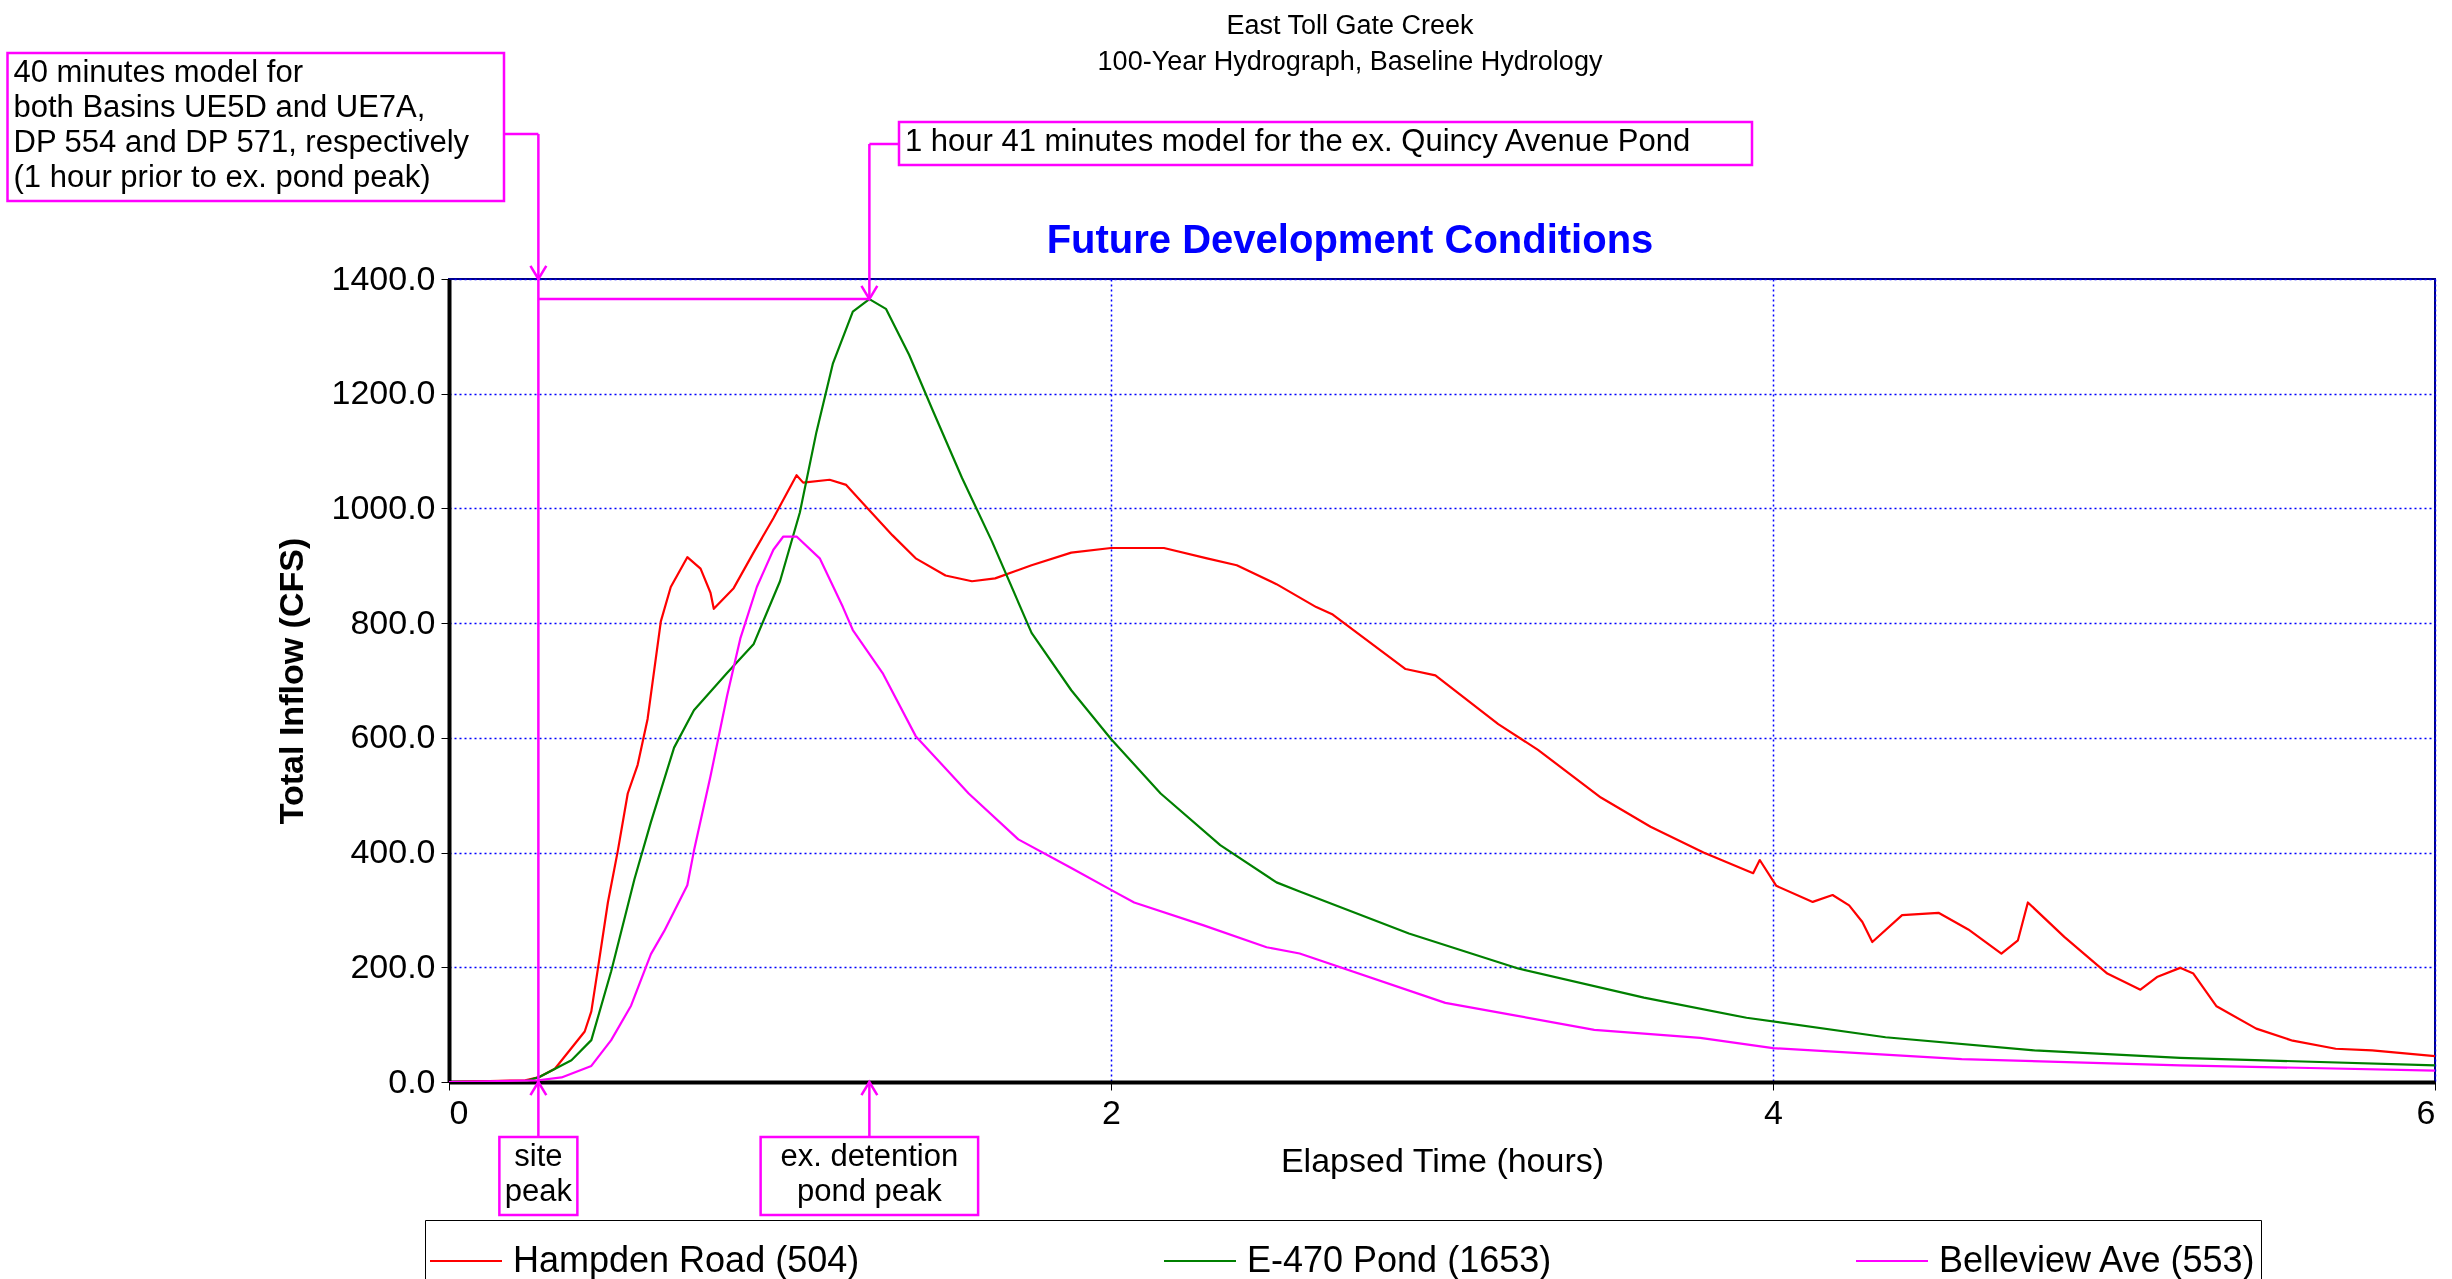  Describe the element at coordinates (1399, 1259) in the screenshot. I see `legend-label: E-470 Pond (1653)` at that location.